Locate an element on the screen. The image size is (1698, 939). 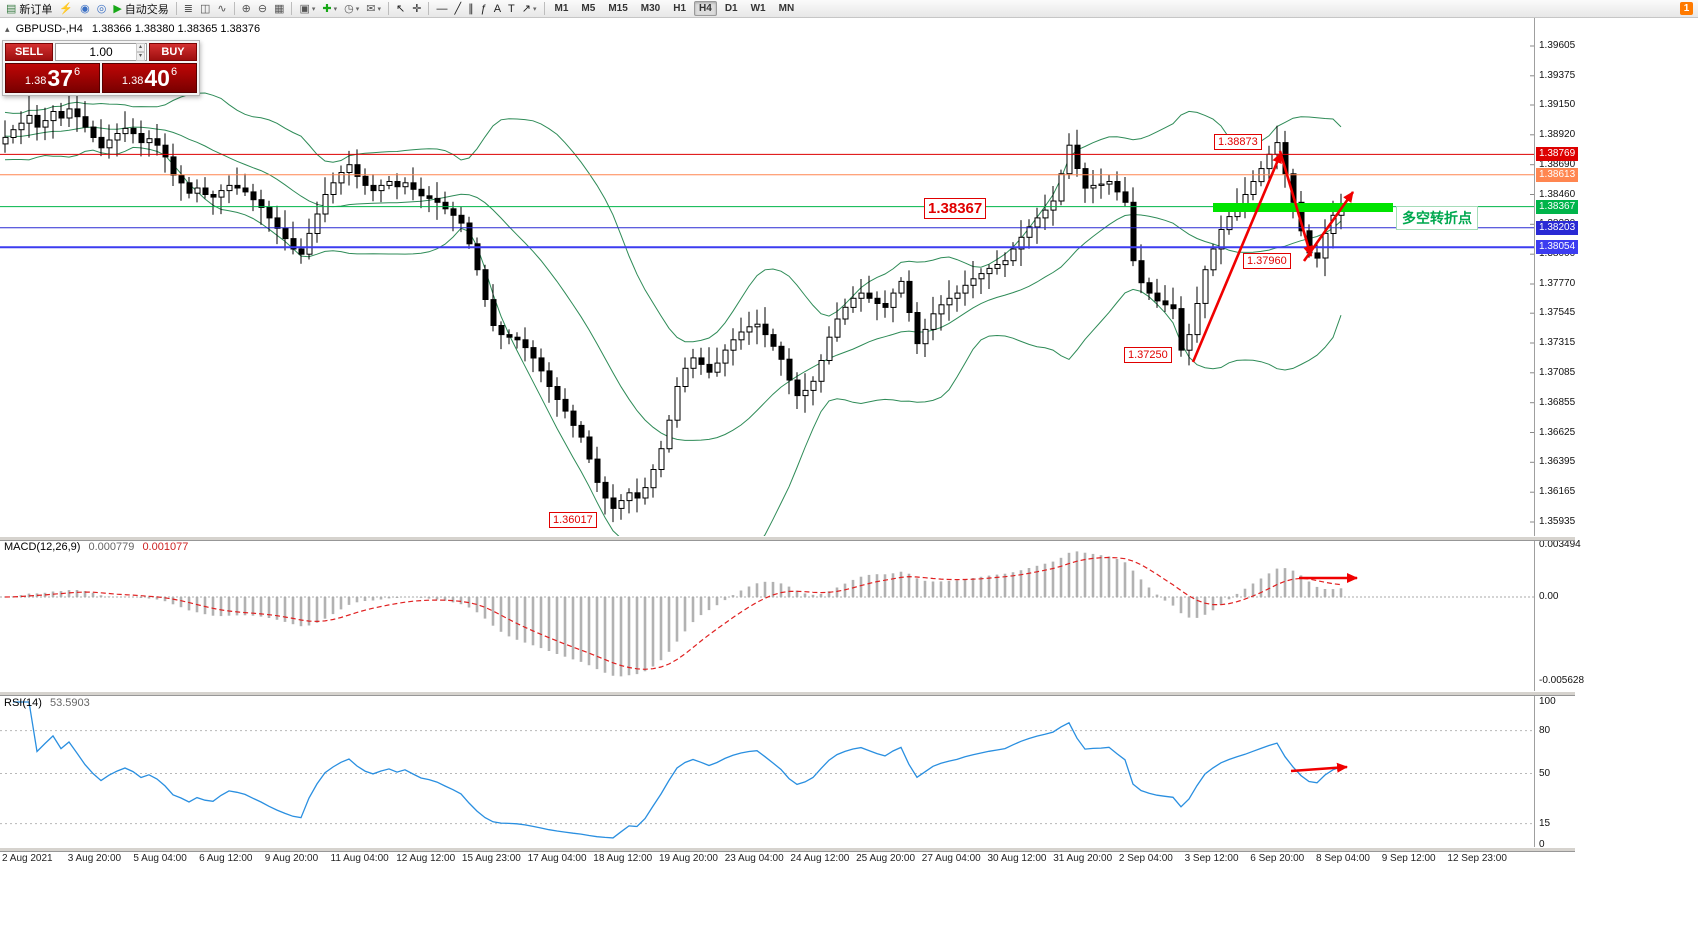
time-axis-label: 9 Aug 20:00 is located at coordinates (291, 858).